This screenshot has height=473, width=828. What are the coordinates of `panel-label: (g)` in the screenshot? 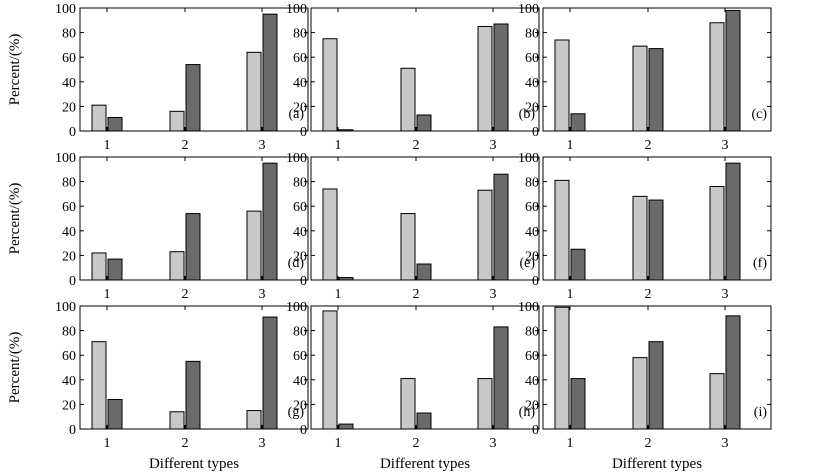 It's located at (296, 412).